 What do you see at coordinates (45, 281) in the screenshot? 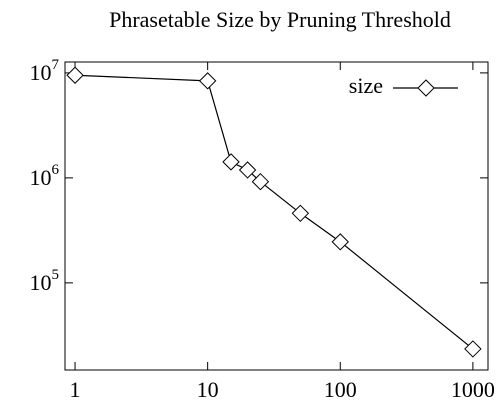
I see `y-tick-label: 10⁵` at bounding box center [45, 281].